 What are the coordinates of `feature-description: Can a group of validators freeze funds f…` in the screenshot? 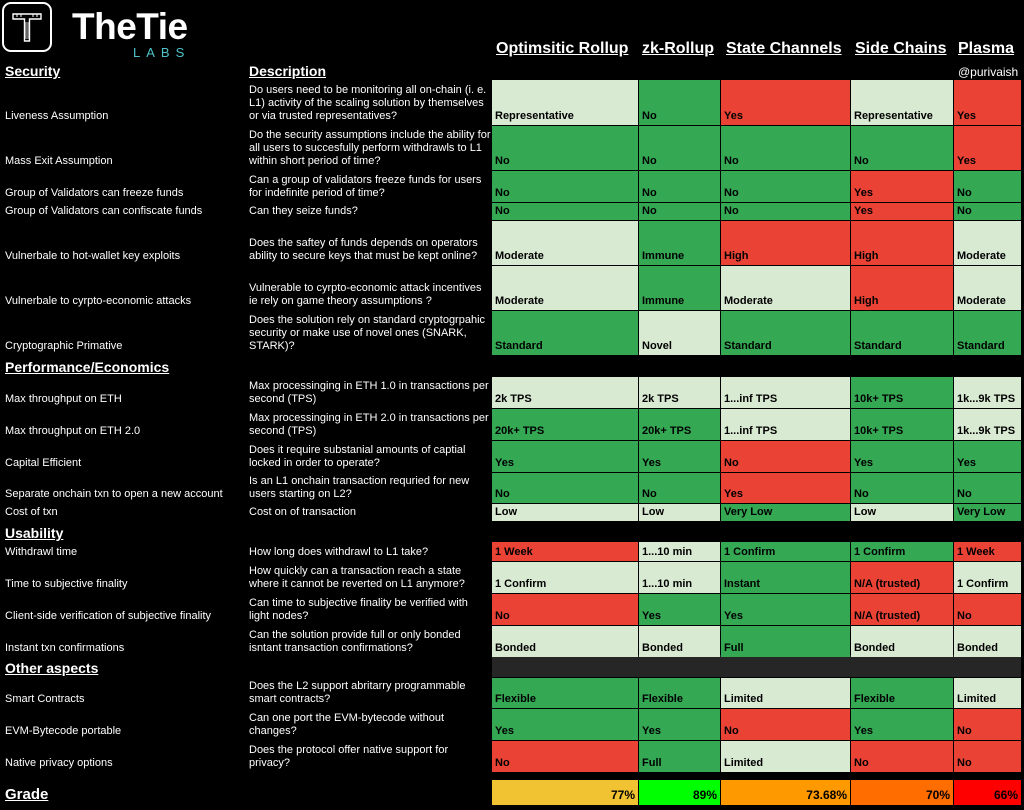 It's located at (365, 186).